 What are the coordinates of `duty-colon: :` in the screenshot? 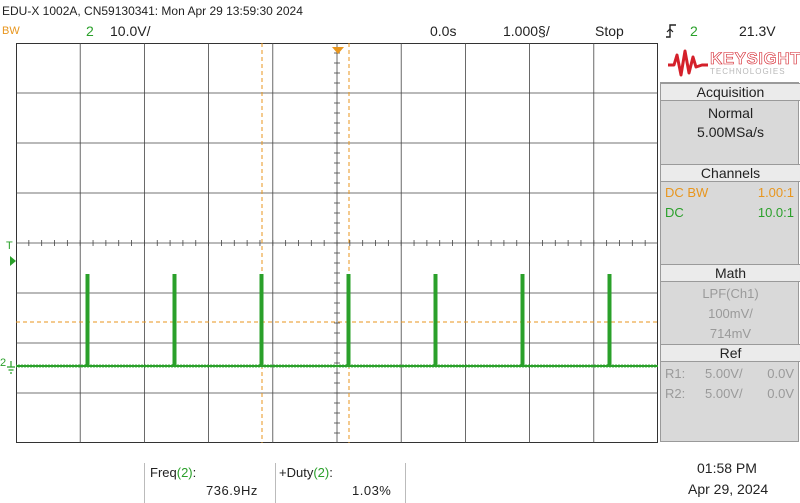 It's located at (331, 472).